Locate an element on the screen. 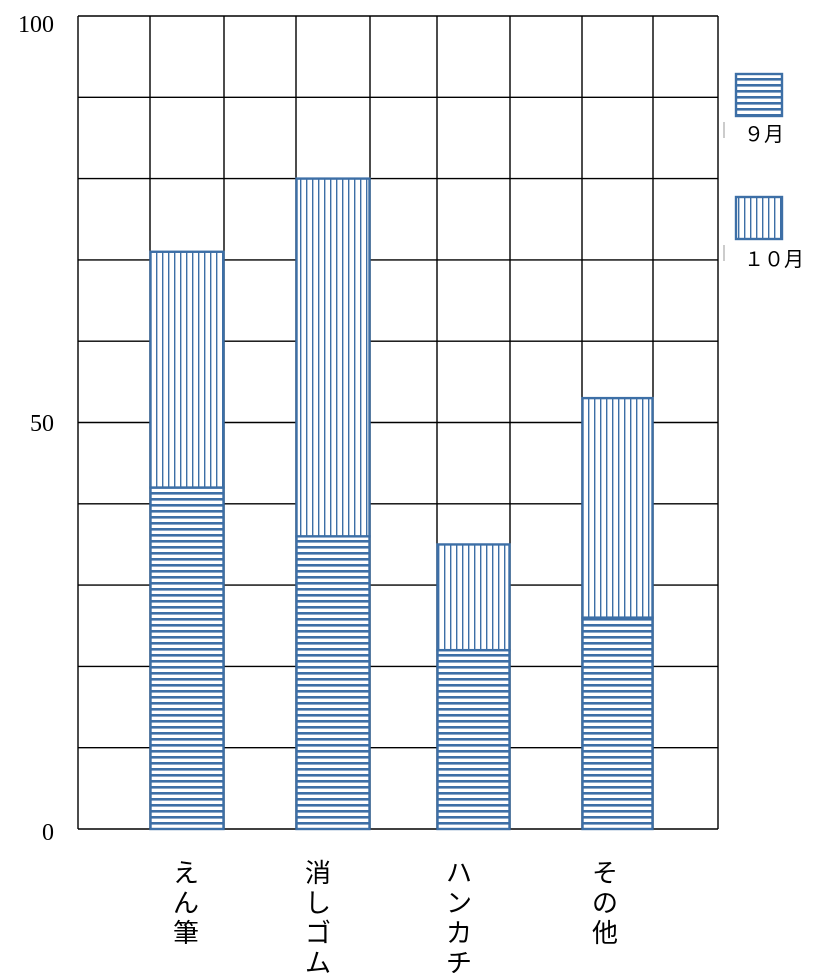  y-tick-label-100: 100 is located at coordinates (36, 25).